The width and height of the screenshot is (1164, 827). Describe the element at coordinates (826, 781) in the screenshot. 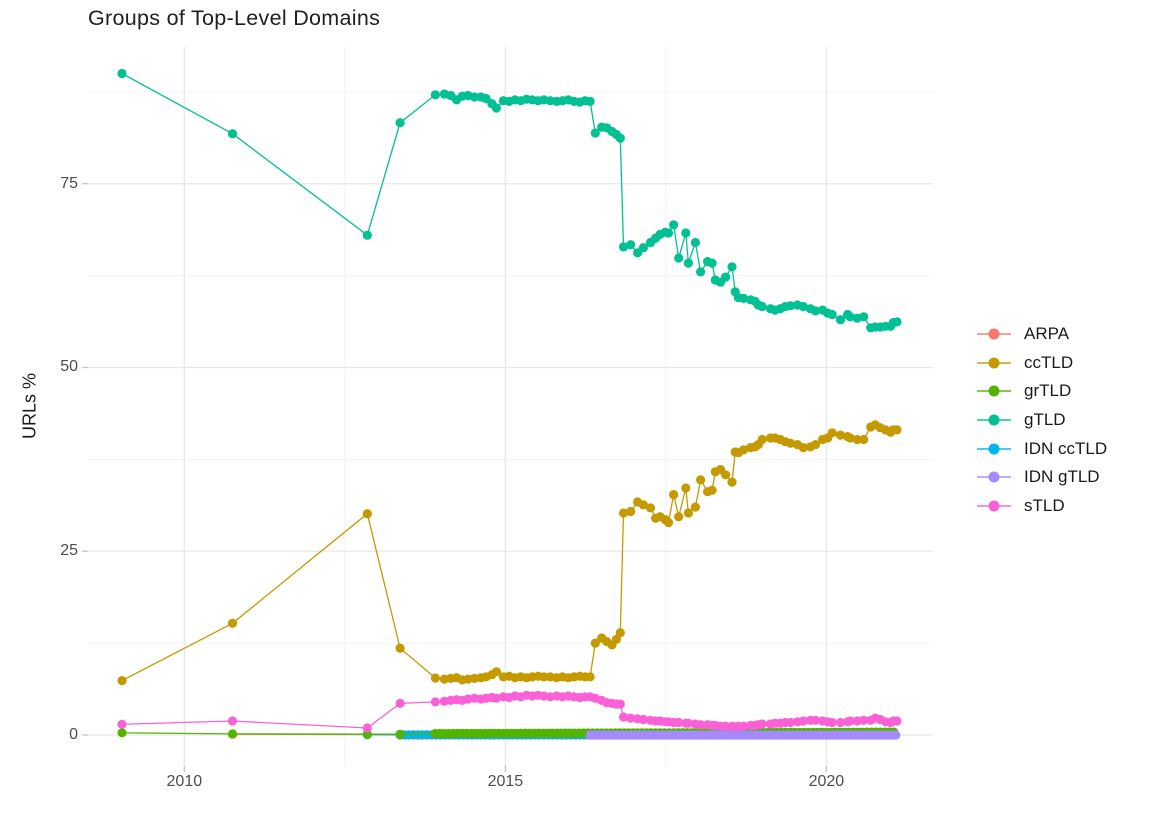

I see `x-tick-label: 2020` at that location.